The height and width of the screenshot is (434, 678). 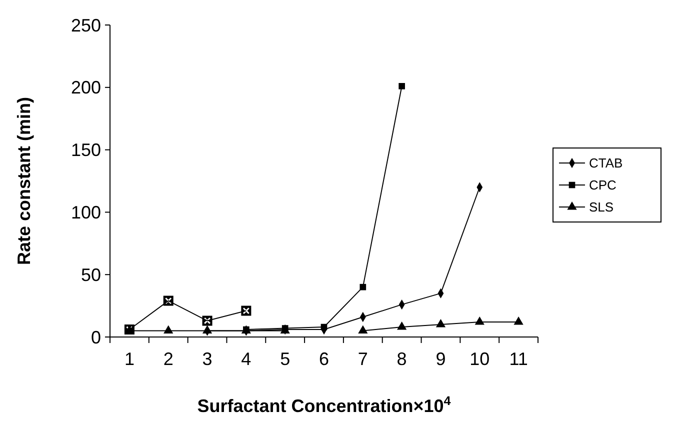 I want to click on x-tick-label: 2, so click(x=168, y=359).